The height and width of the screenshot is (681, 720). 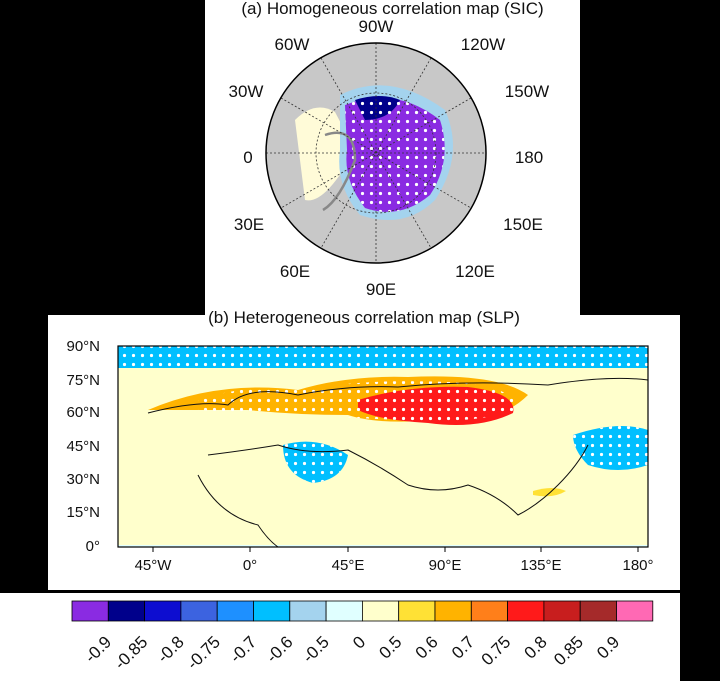 I want to click on contour-line, so click(x=339, y=171).